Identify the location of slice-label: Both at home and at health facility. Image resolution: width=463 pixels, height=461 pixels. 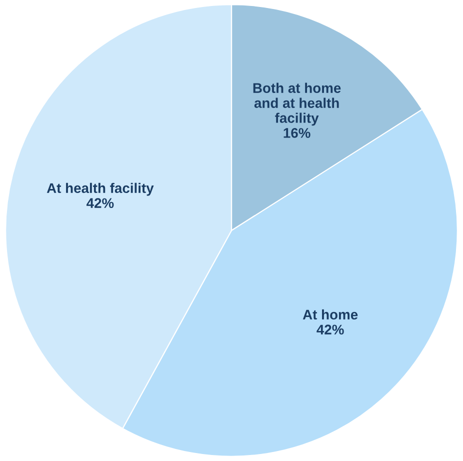
(297, 104).